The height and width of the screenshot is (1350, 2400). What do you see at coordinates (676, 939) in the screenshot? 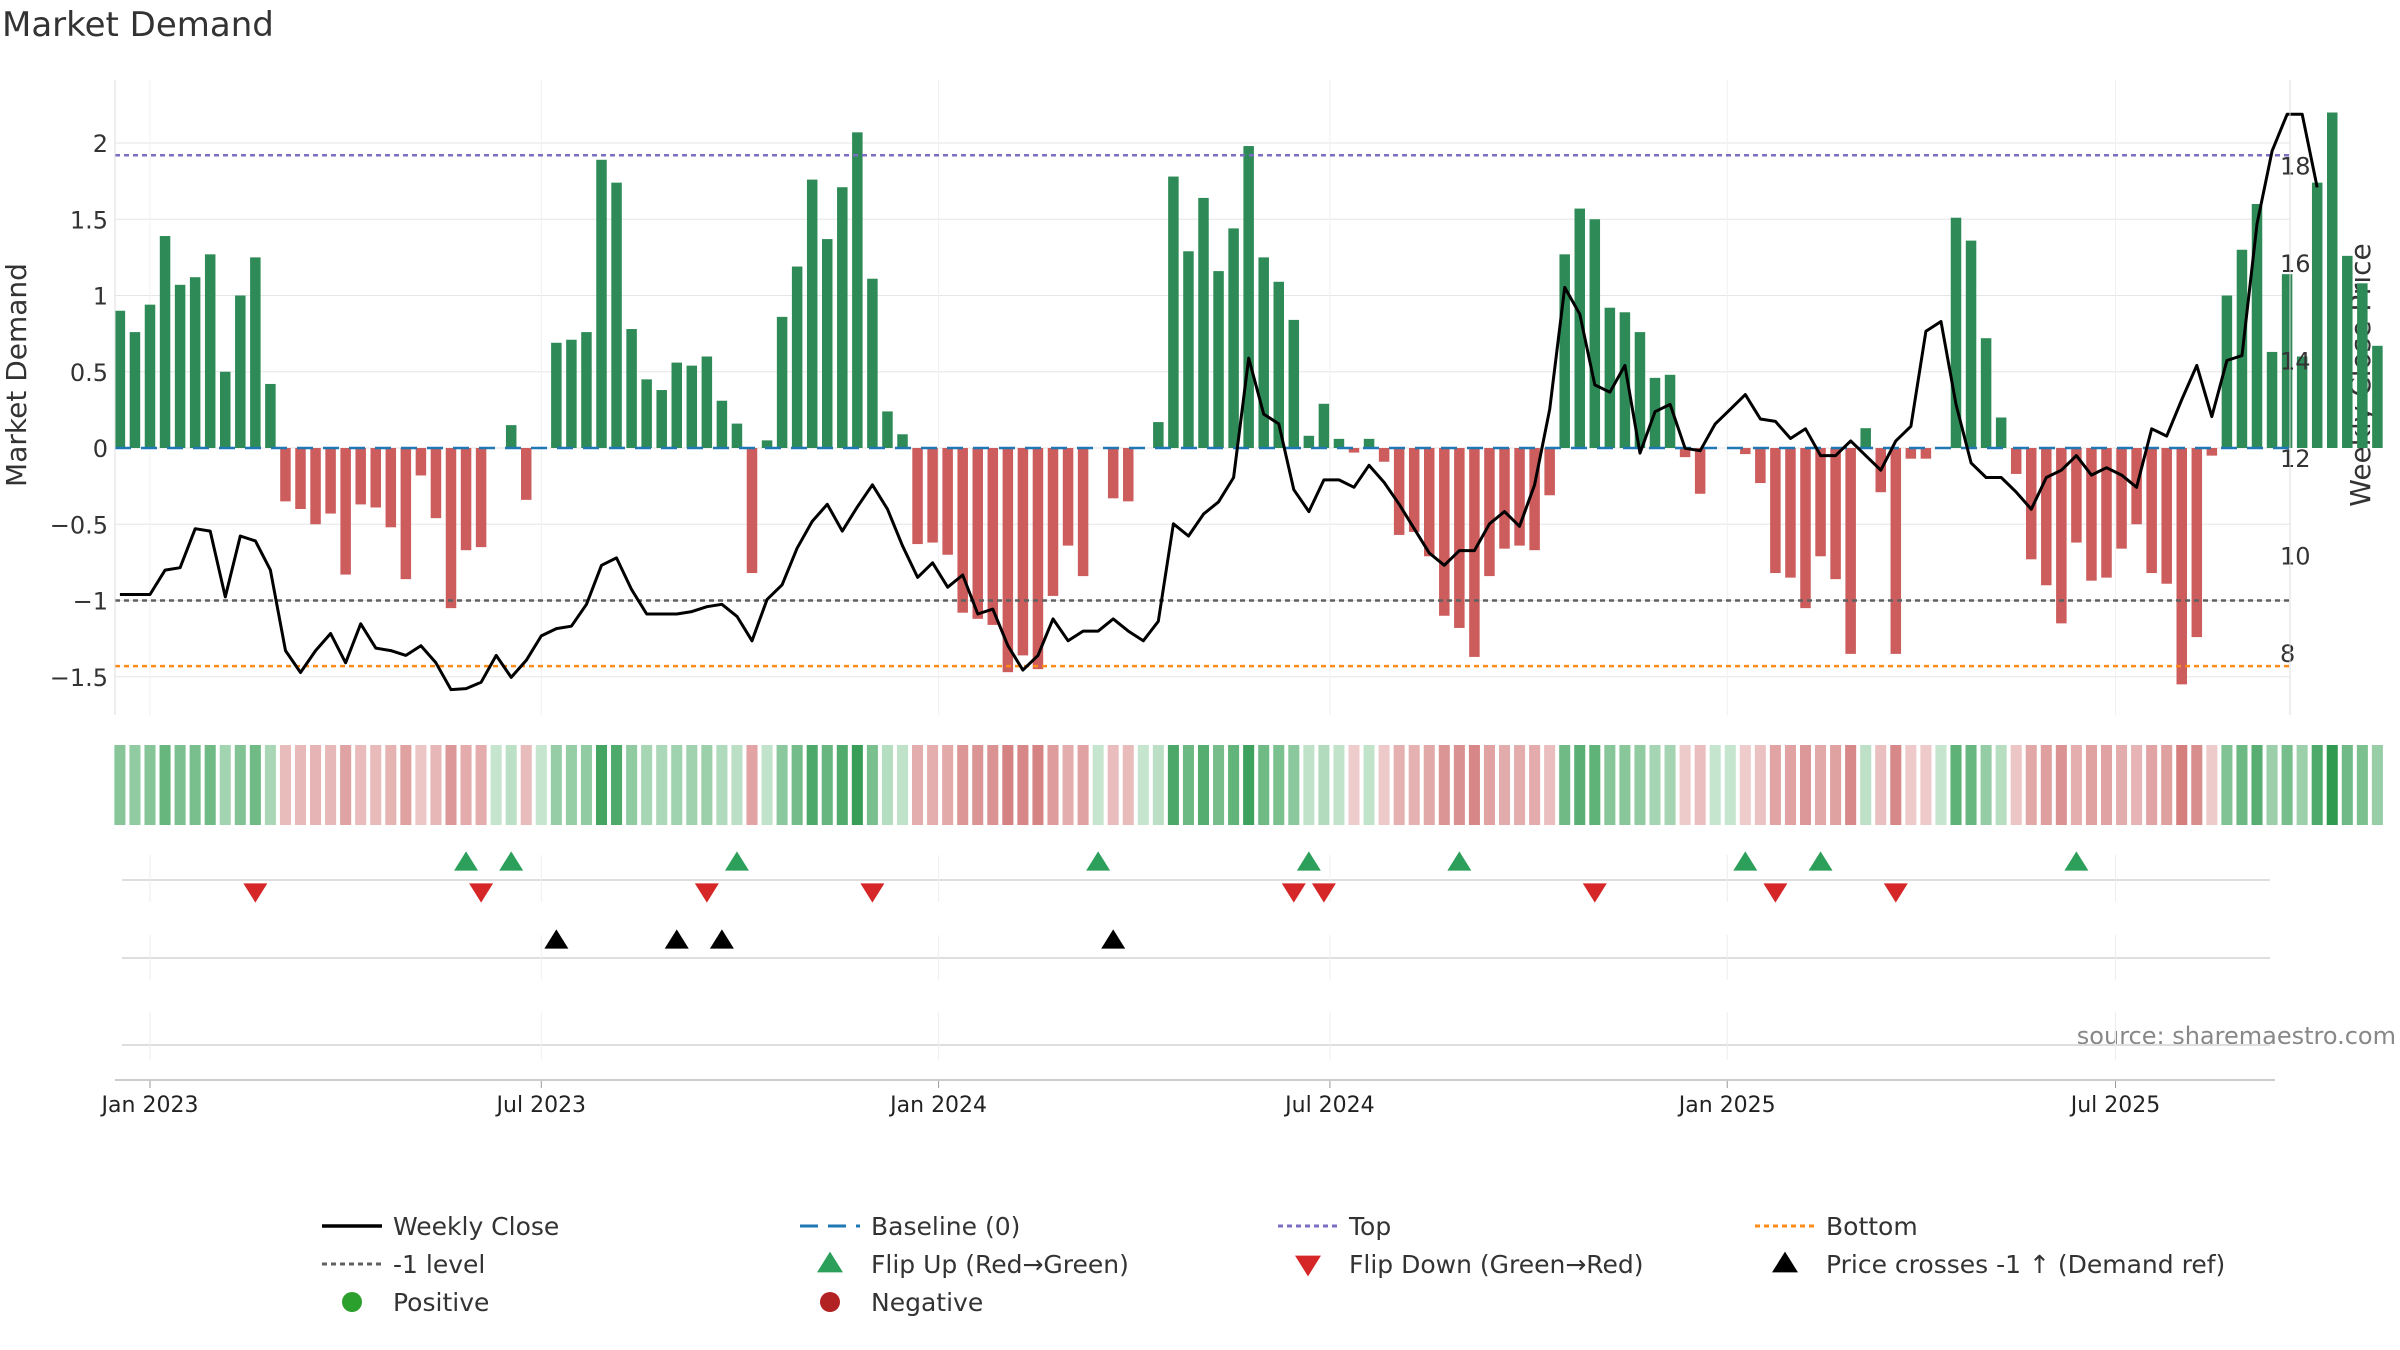
I see `price-cross-marker` at bounding box center [676, 939].